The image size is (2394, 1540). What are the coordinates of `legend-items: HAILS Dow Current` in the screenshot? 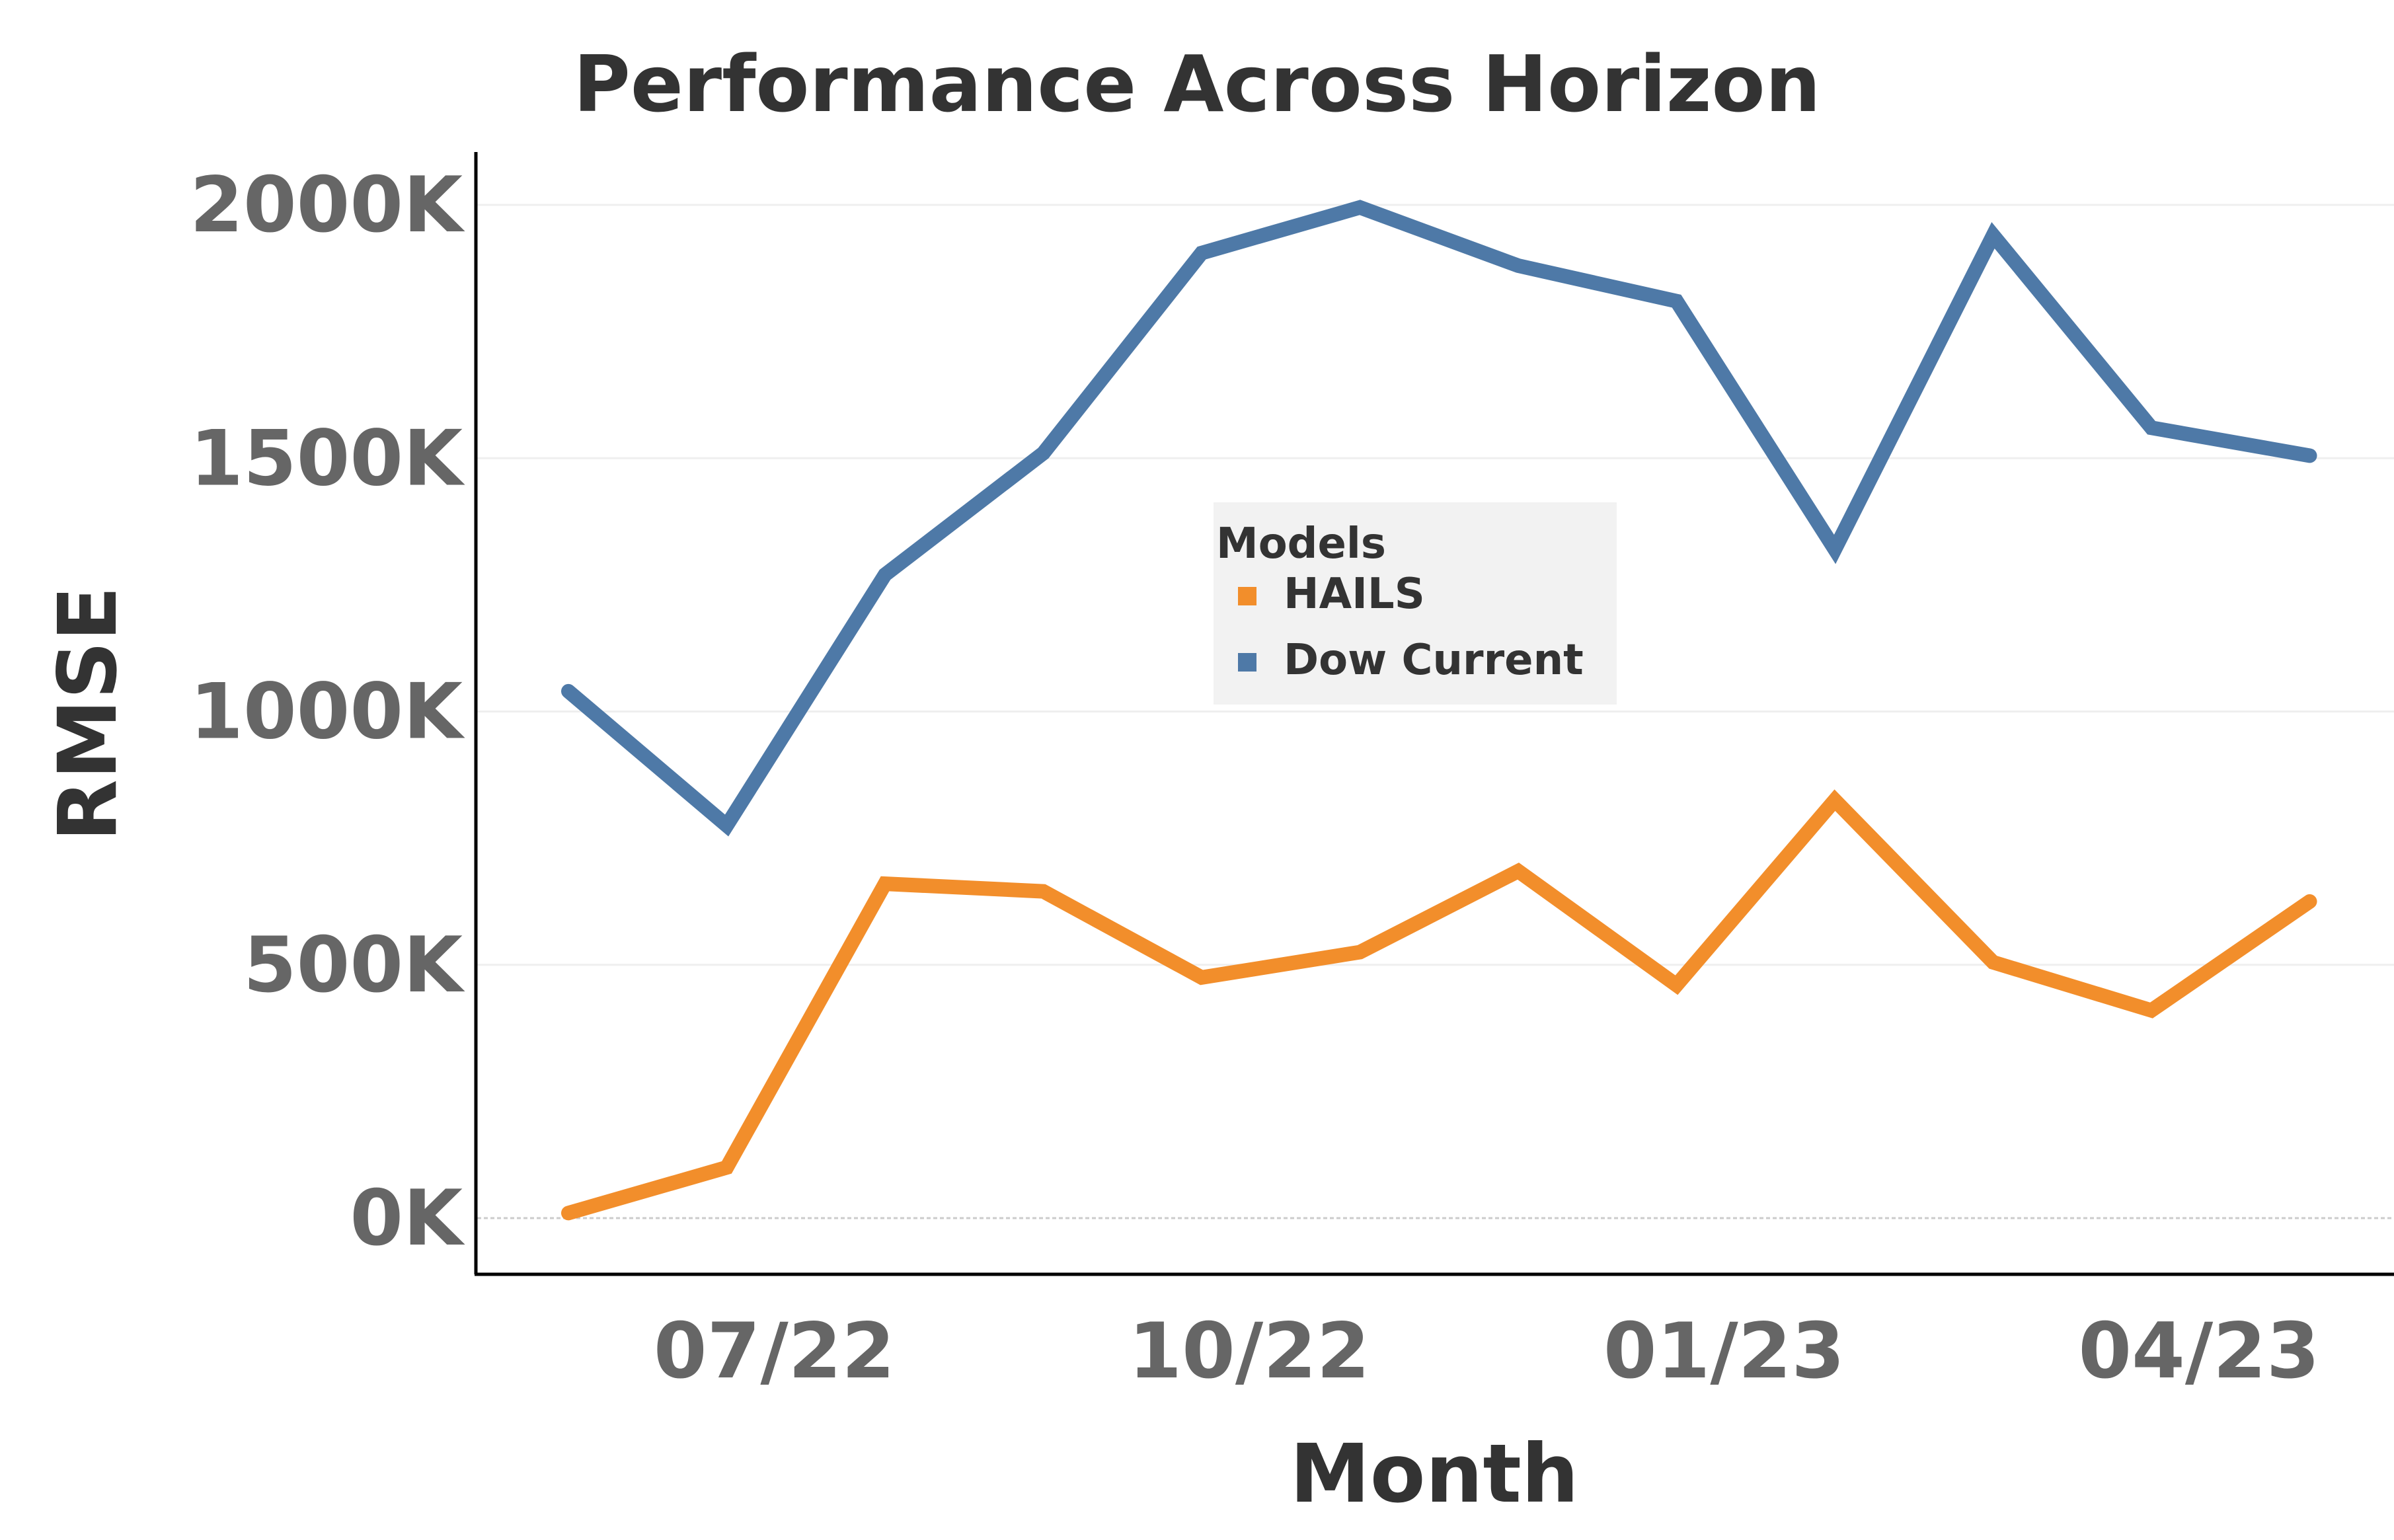 It's located at (1411, 627).